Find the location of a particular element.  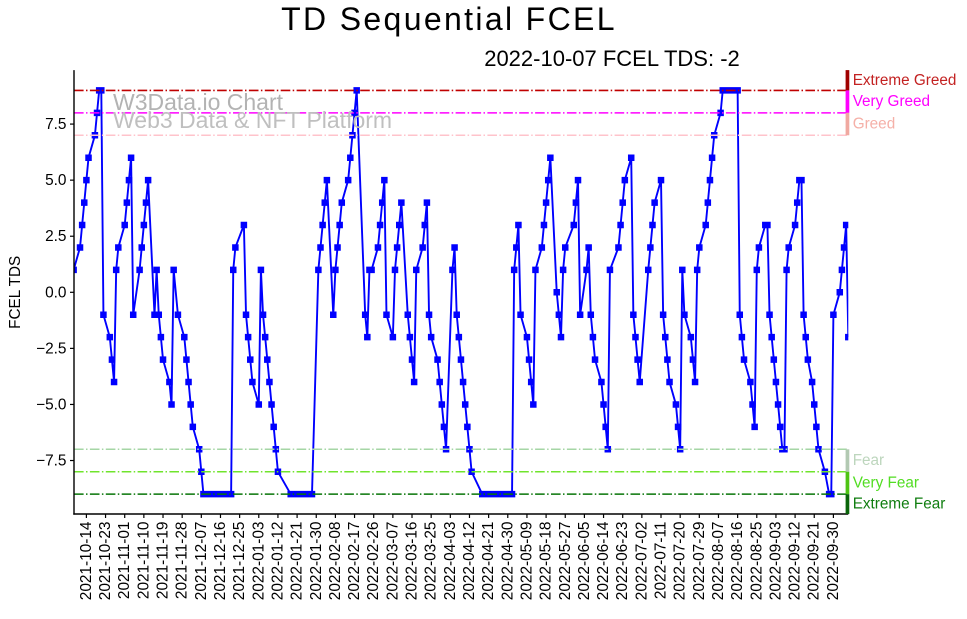

svg-text: 2022-09-03 is located at coordinates (775, 561).